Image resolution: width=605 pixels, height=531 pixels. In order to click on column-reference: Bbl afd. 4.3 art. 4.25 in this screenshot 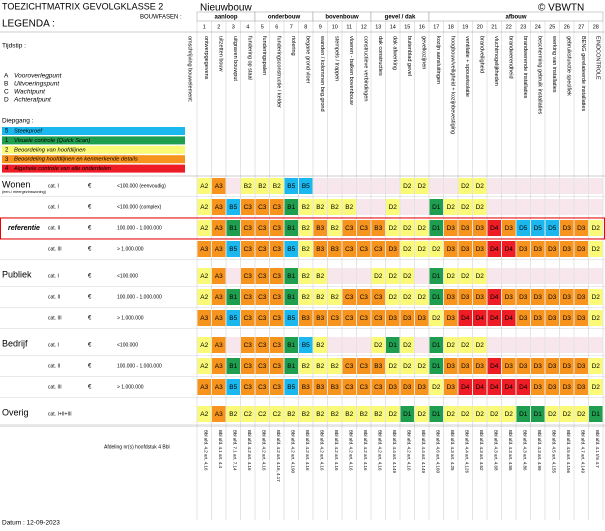, I will do `click(452, 450)`.